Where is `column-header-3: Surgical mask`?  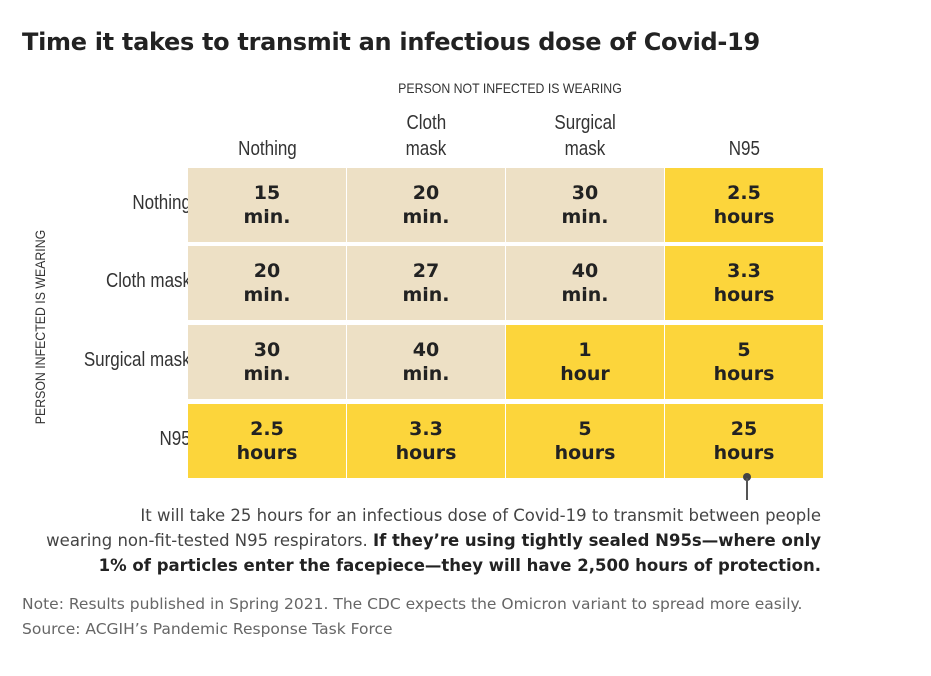 column-header-3: Surgical mask is located at coordinates (585, 136).